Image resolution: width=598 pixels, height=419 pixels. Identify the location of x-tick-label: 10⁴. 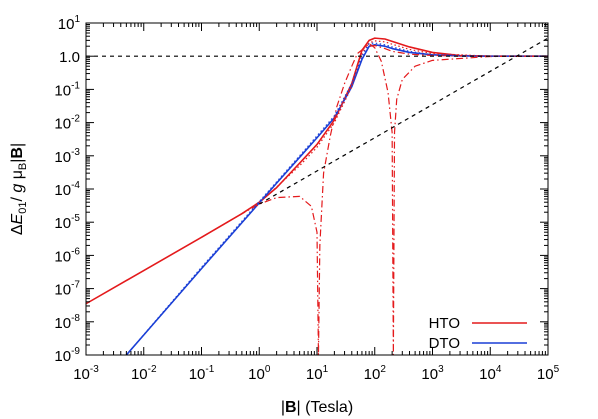
(490, 373).